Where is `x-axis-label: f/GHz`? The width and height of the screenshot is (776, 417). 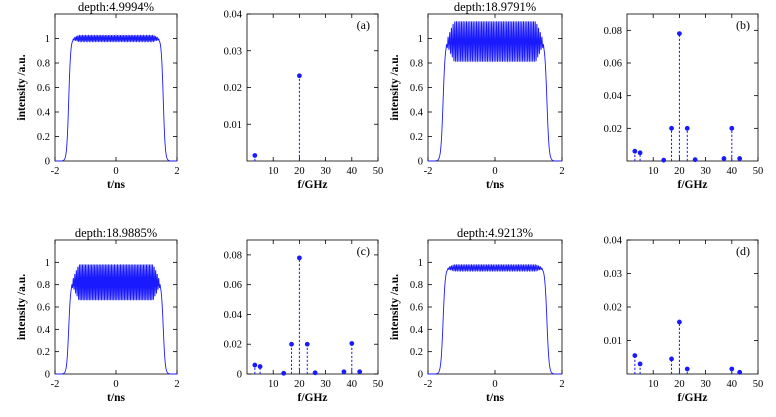 x-axis-label: f/GHz is located at coordinates (312, 398).